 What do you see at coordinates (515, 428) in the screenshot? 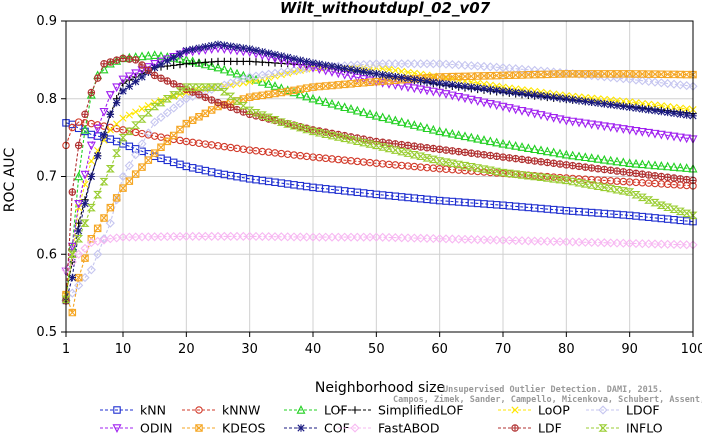
I see `legend-marker-LDF` at bounding box center [515, 428].